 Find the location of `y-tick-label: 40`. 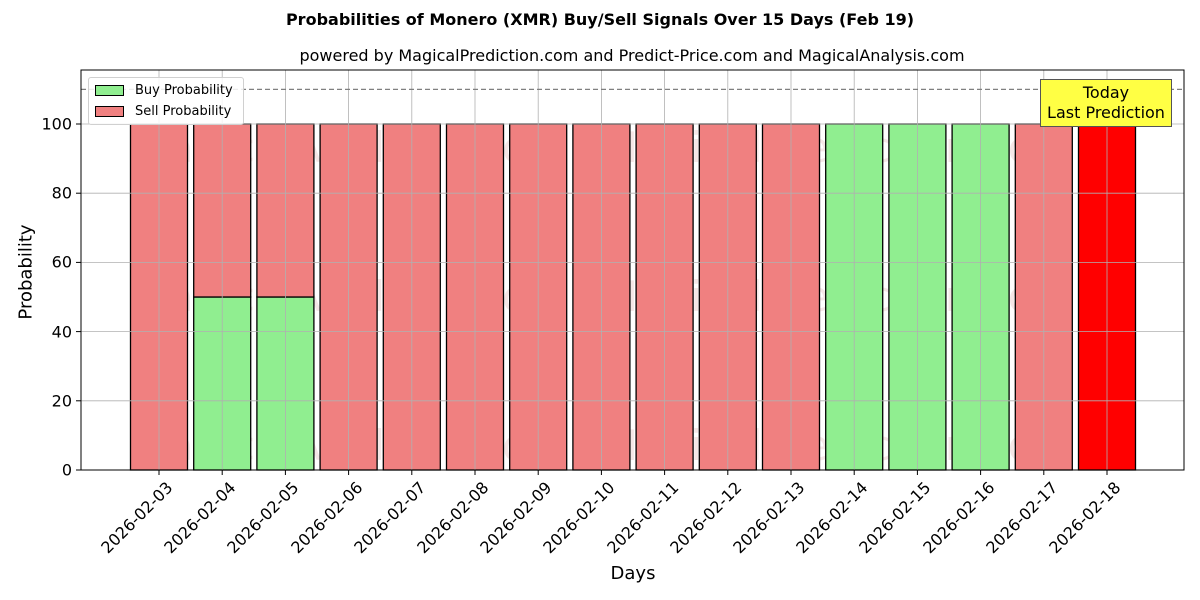

y-tick-label: 40 is located at coordinates (61, 332).